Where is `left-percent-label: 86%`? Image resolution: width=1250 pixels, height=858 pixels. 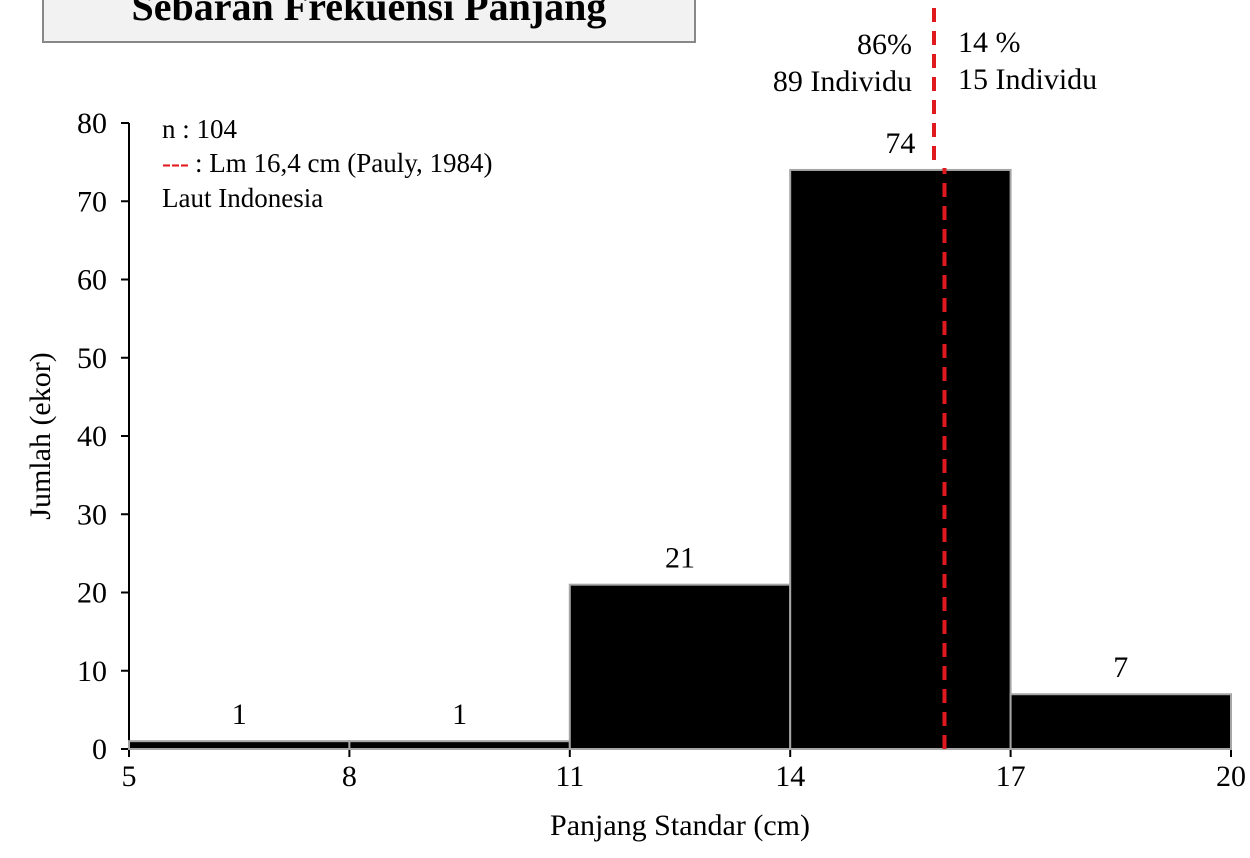
left-percent-label: 86% is located at coordinates (884, 44).